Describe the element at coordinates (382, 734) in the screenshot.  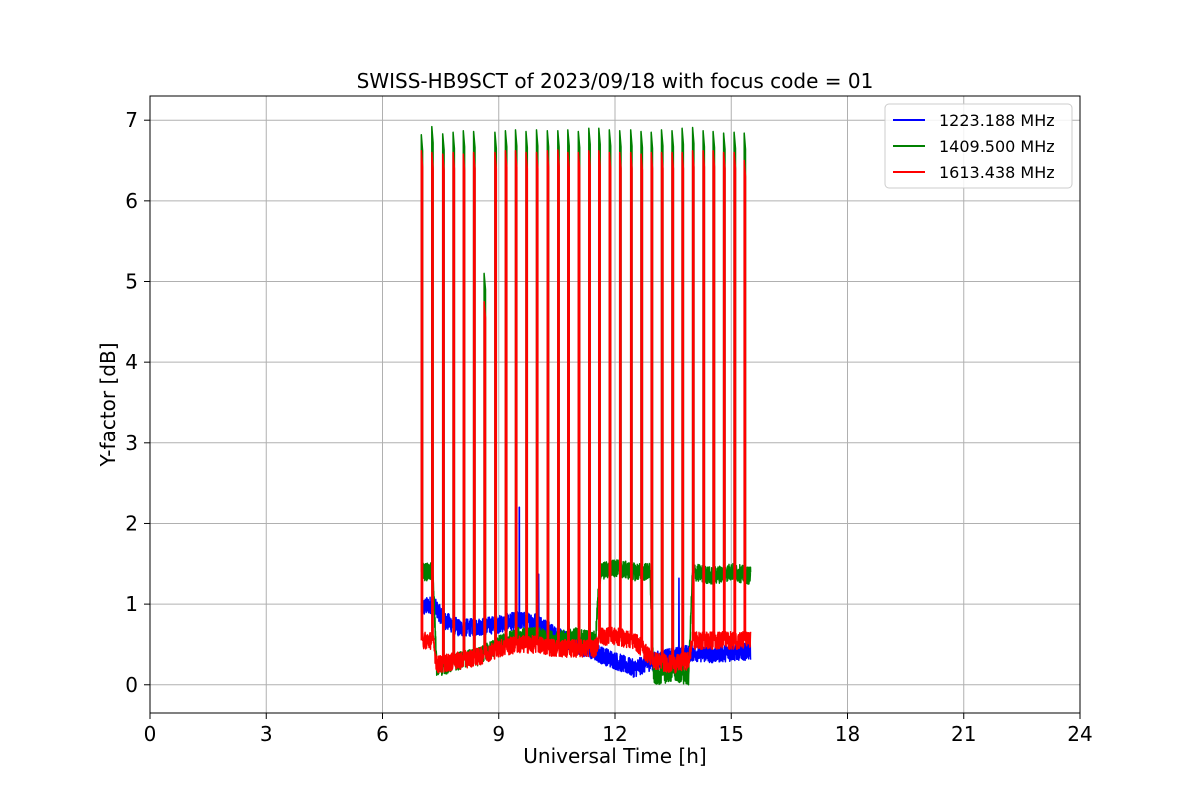
I see `x-tick-label: 6` at that location.